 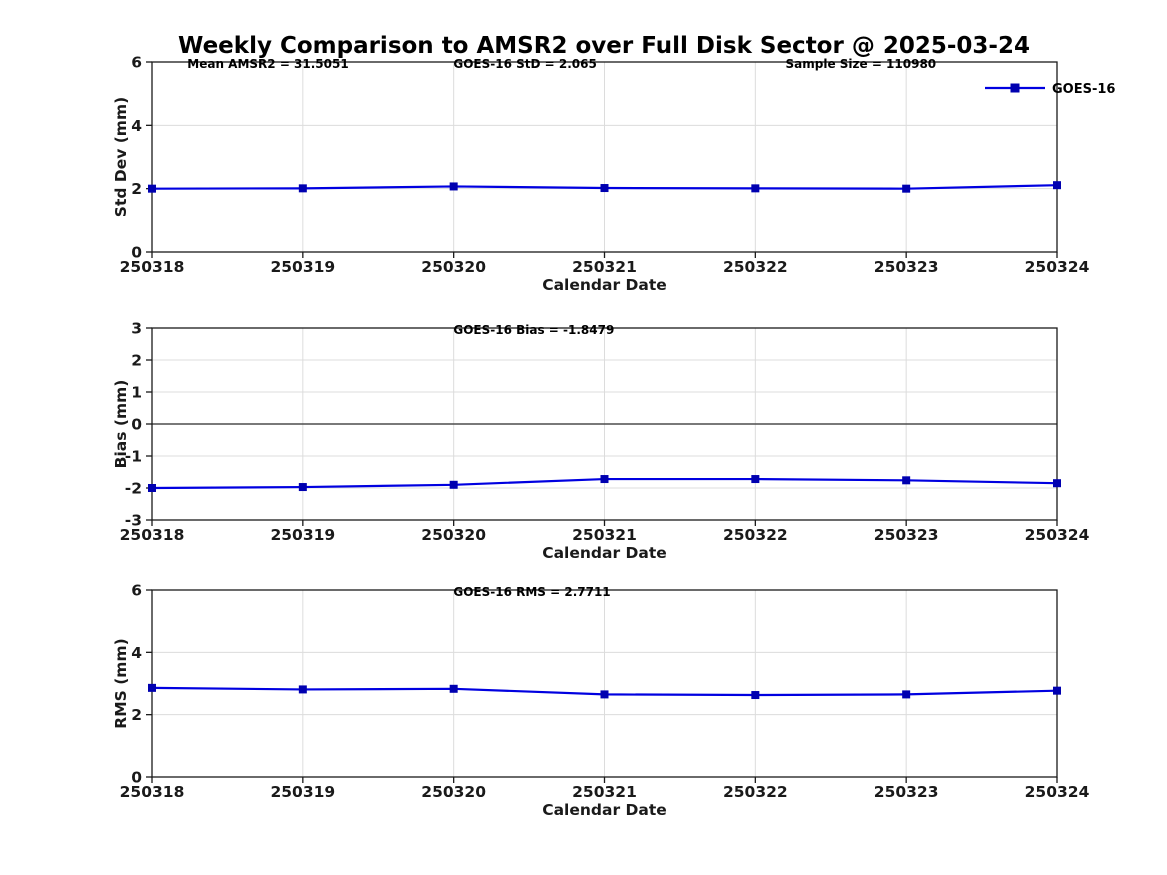 What do you see at coordinates (531, 592) in the screenshot?
I see `annotation: GOES-16 RMS = 2.7711` at bounding box center [531, 592].